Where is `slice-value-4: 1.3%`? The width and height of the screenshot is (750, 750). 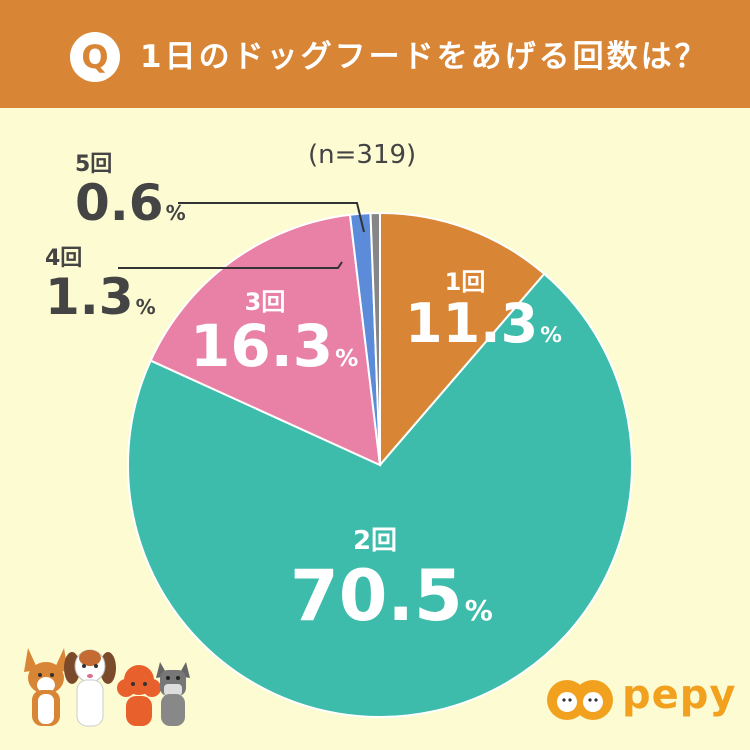
slice-value-4: 1.3% is located at coordinates (100, 297).